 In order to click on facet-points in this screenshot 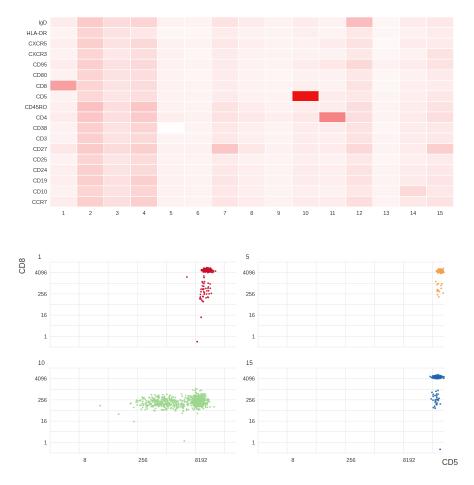, I will do `click(157, 414)`.